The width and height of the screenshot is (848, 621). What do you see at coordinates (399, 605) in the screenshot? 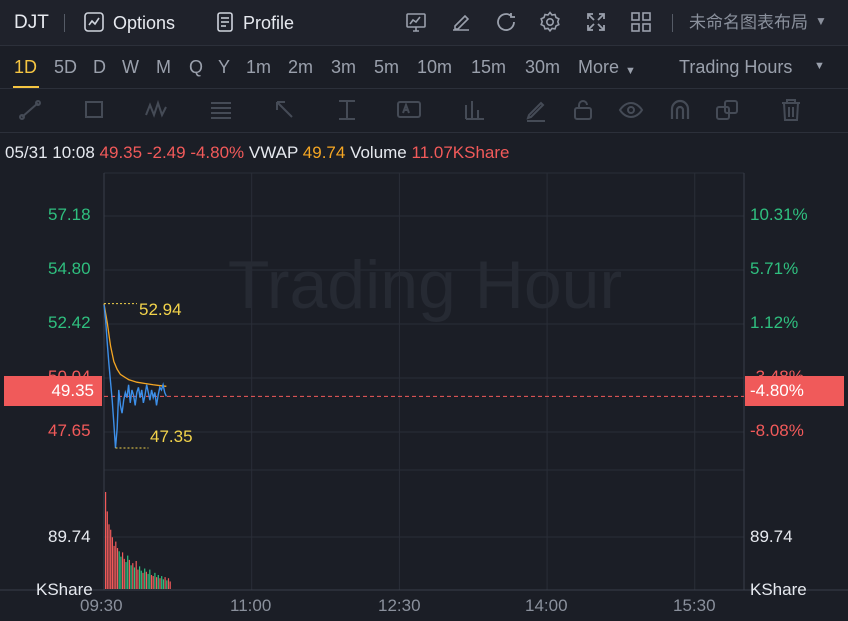
I see `time-axis-tick: 12:30` at bounding box center [399, 605].